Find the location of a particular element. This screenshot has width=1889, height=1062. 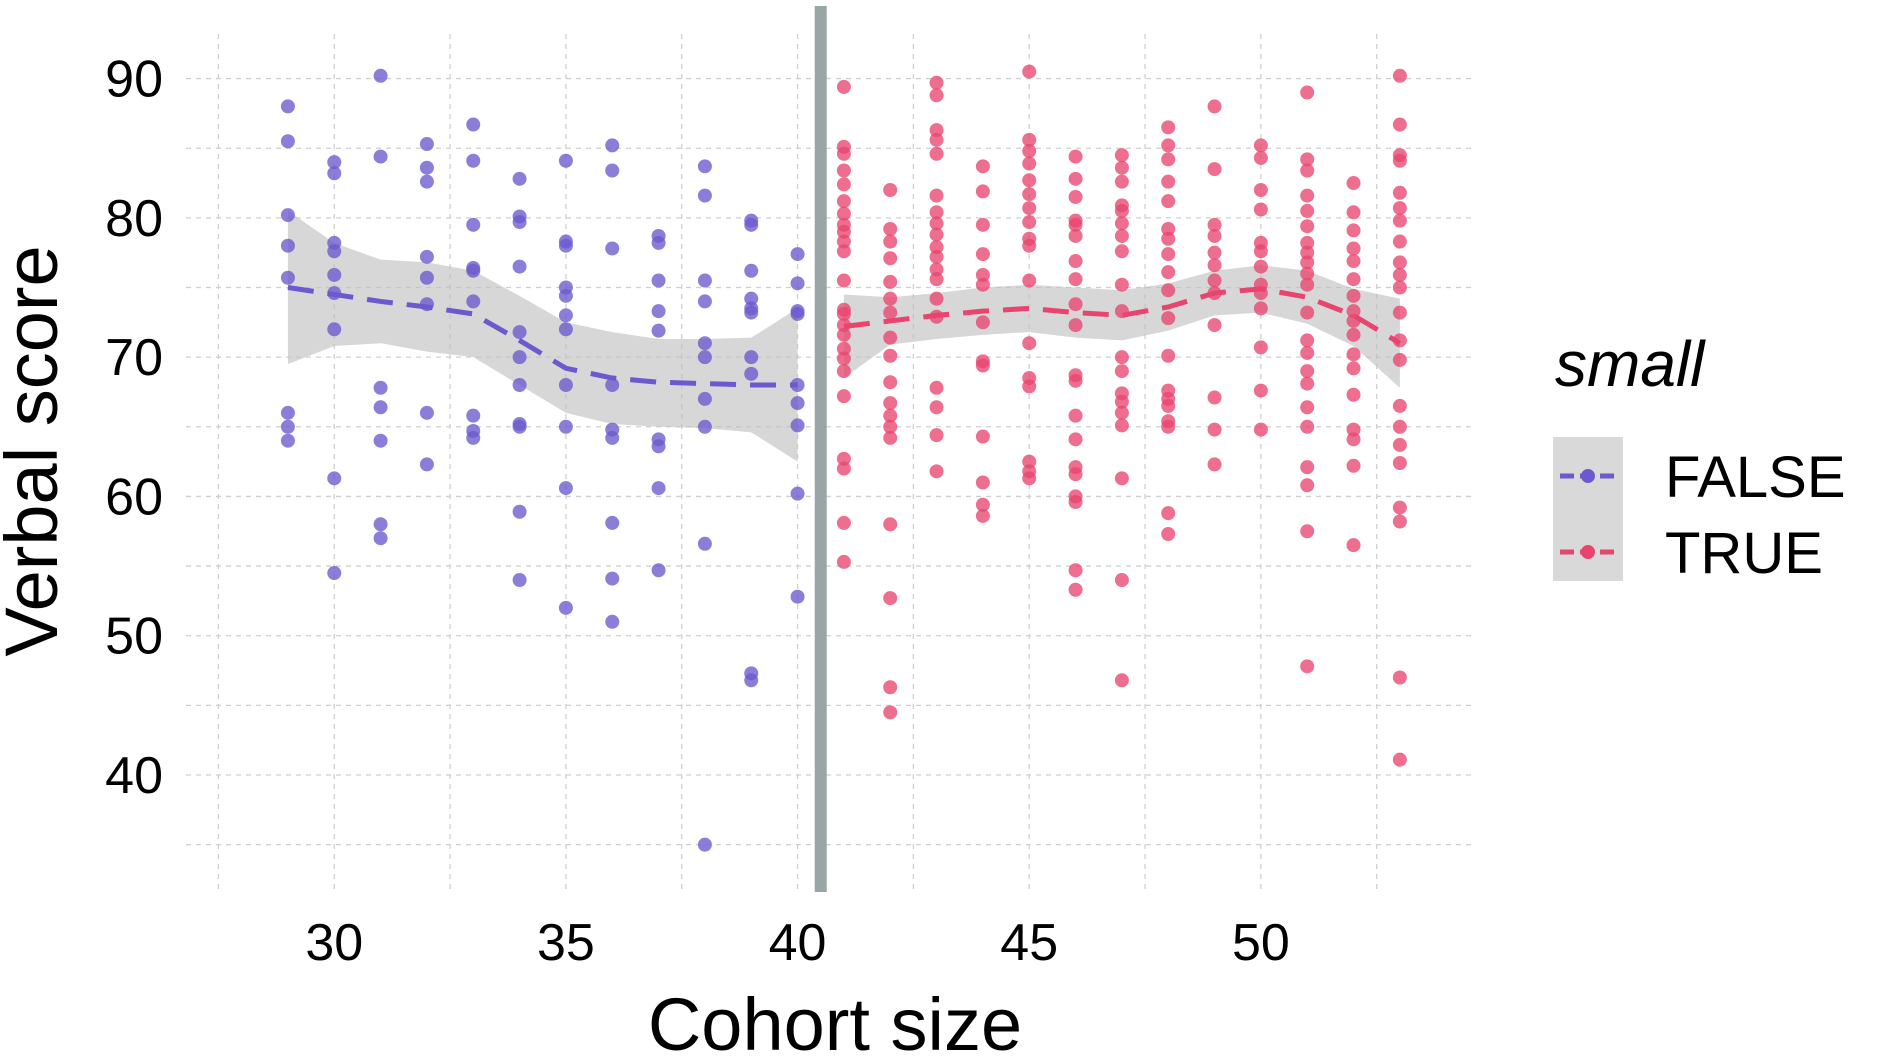

y-tick-label: 80 is located at coordinates (134, 219).